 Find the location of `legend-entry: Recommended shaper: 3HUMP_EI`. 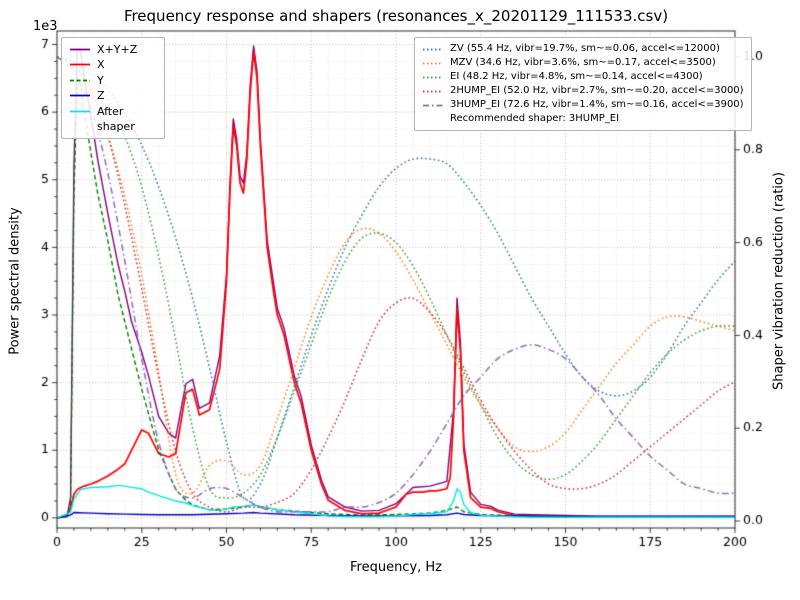

legend-entry: Recommended shaper: 3HUMP_EI is located at coordinates (583, 119).